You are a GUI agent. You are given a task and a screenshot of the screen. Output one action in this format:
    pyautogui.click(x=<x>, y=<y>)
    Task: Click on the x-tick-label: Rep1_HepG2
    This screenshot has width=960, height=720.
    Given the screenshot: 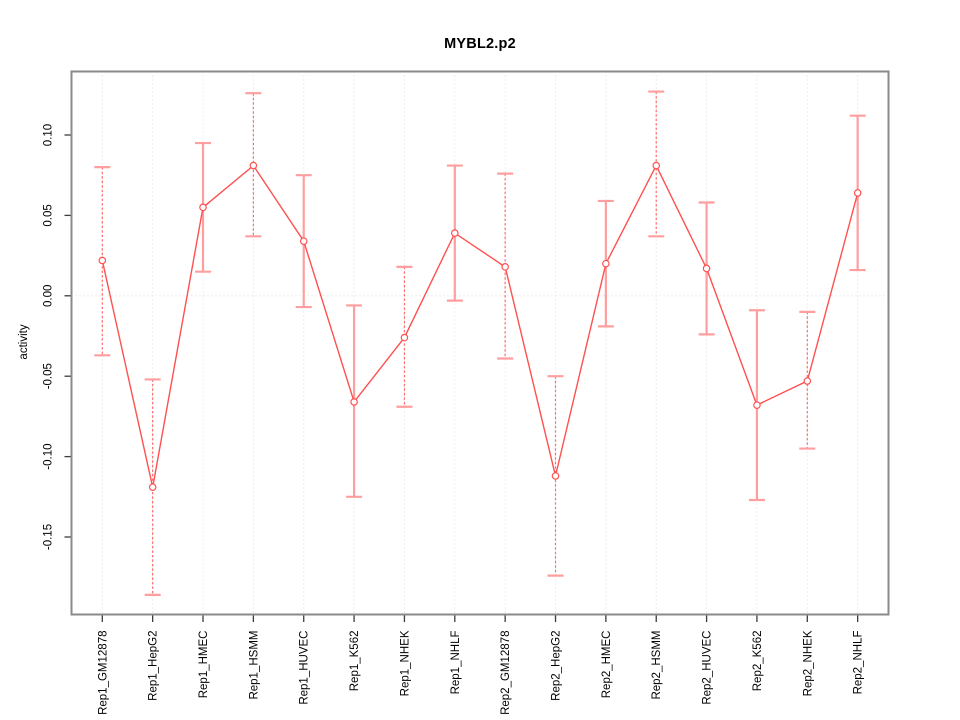 What is the action you would take?
    pyautogui.click(x=154, y=666)
    